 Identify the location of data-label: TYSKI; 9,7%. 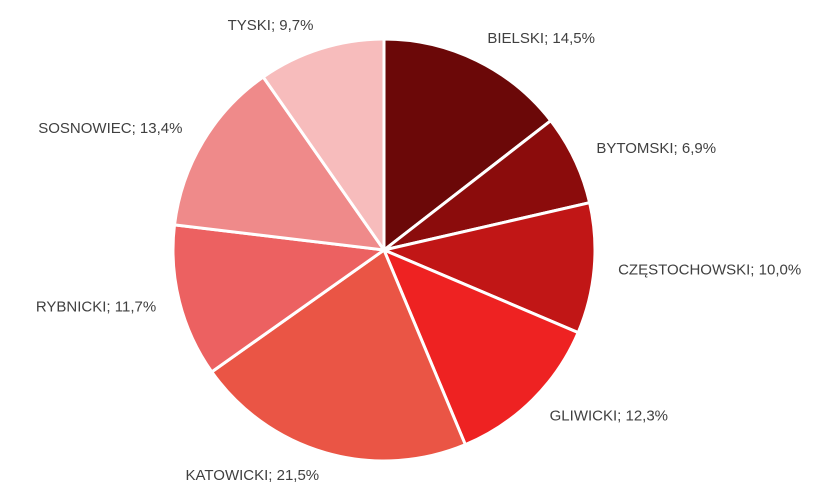
(271, 25).